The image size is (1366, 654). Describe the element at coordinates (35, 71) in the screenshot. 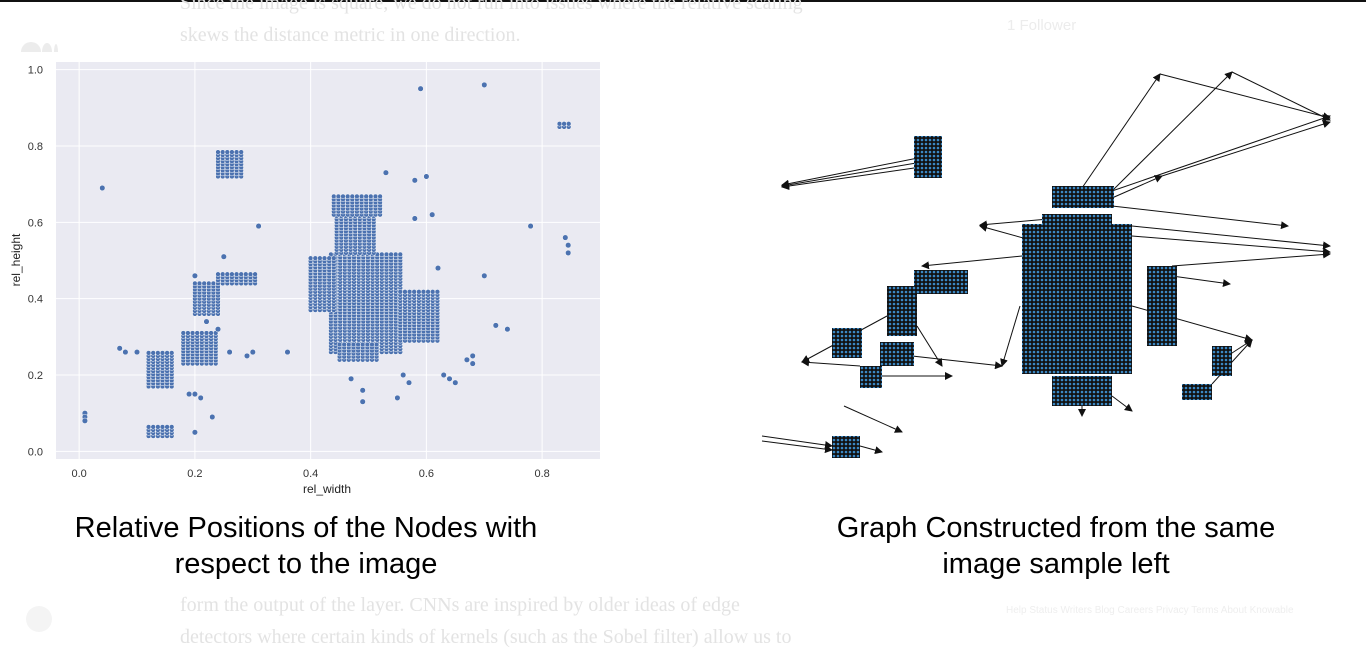

I see `y-tick-label: 1.0` at that location.